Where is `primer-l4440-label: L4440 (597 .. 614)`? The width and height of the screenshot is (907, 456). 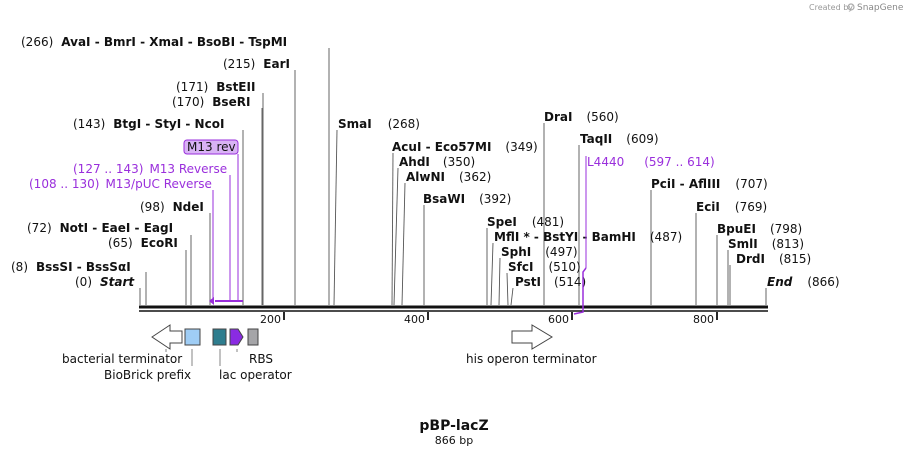
primer-l4440-label: L4440 (597 .. 614) is located at coordinates (651, 162).